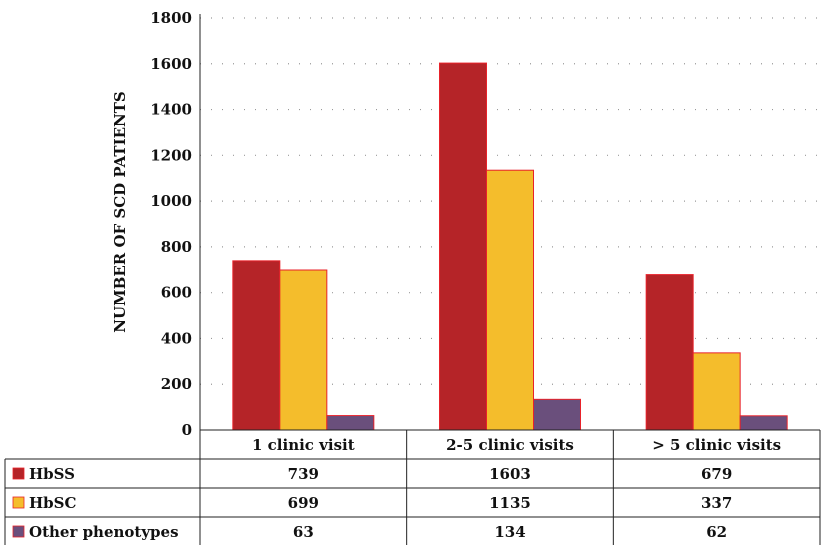 This screenshot has width=825, height=545. I want to click on y-tick-label: 800, so click(176, 247).